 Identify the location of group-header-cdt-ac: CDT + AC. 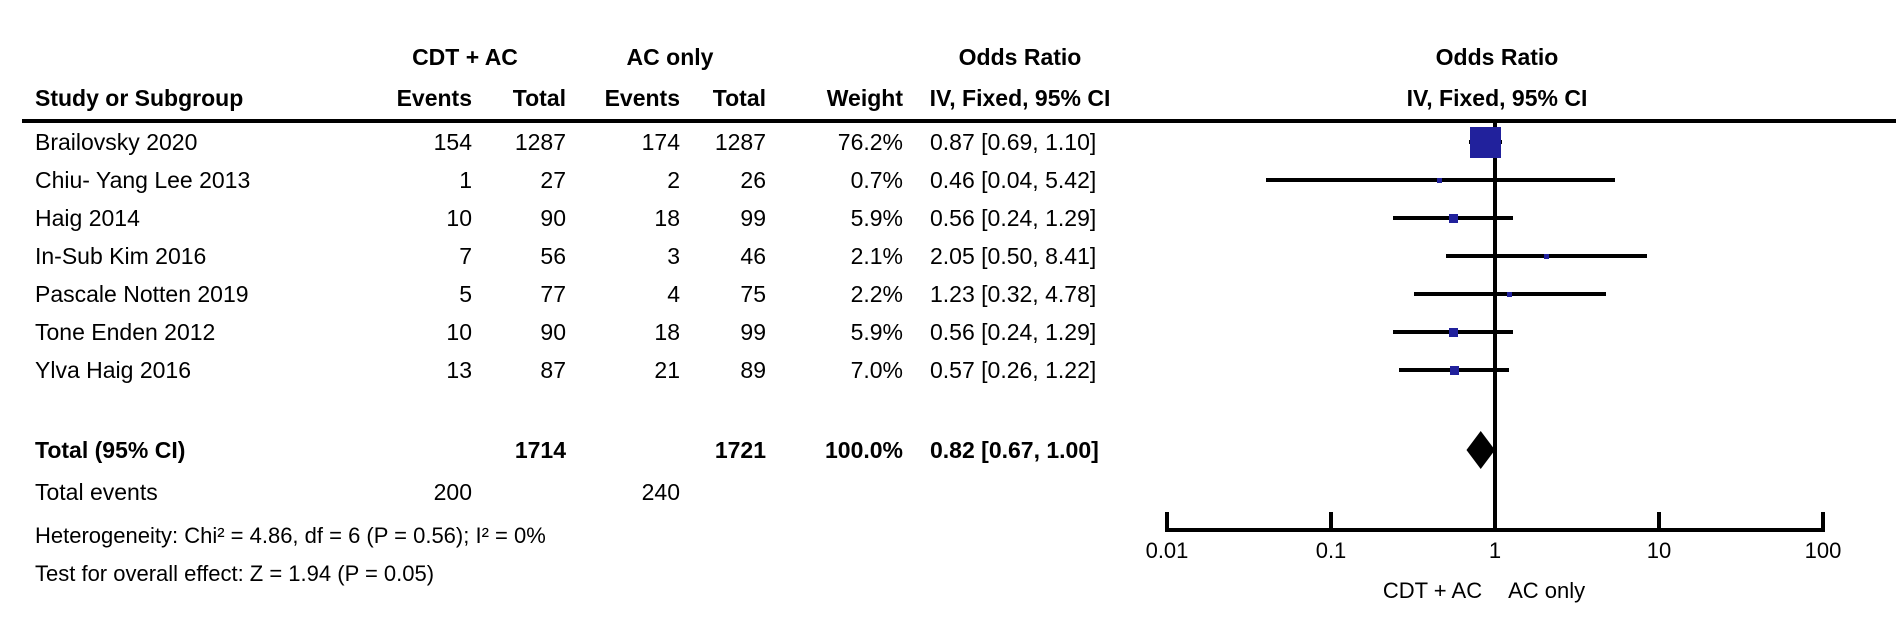
(465, 57).